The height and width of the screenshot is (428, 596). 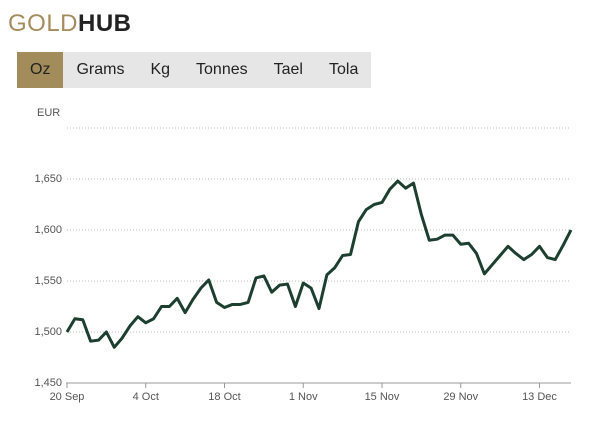 What do you see at coordinates (40, 70) in the screenshot?
I see `unit-tab: Oz` at bounding box center [40, 70].